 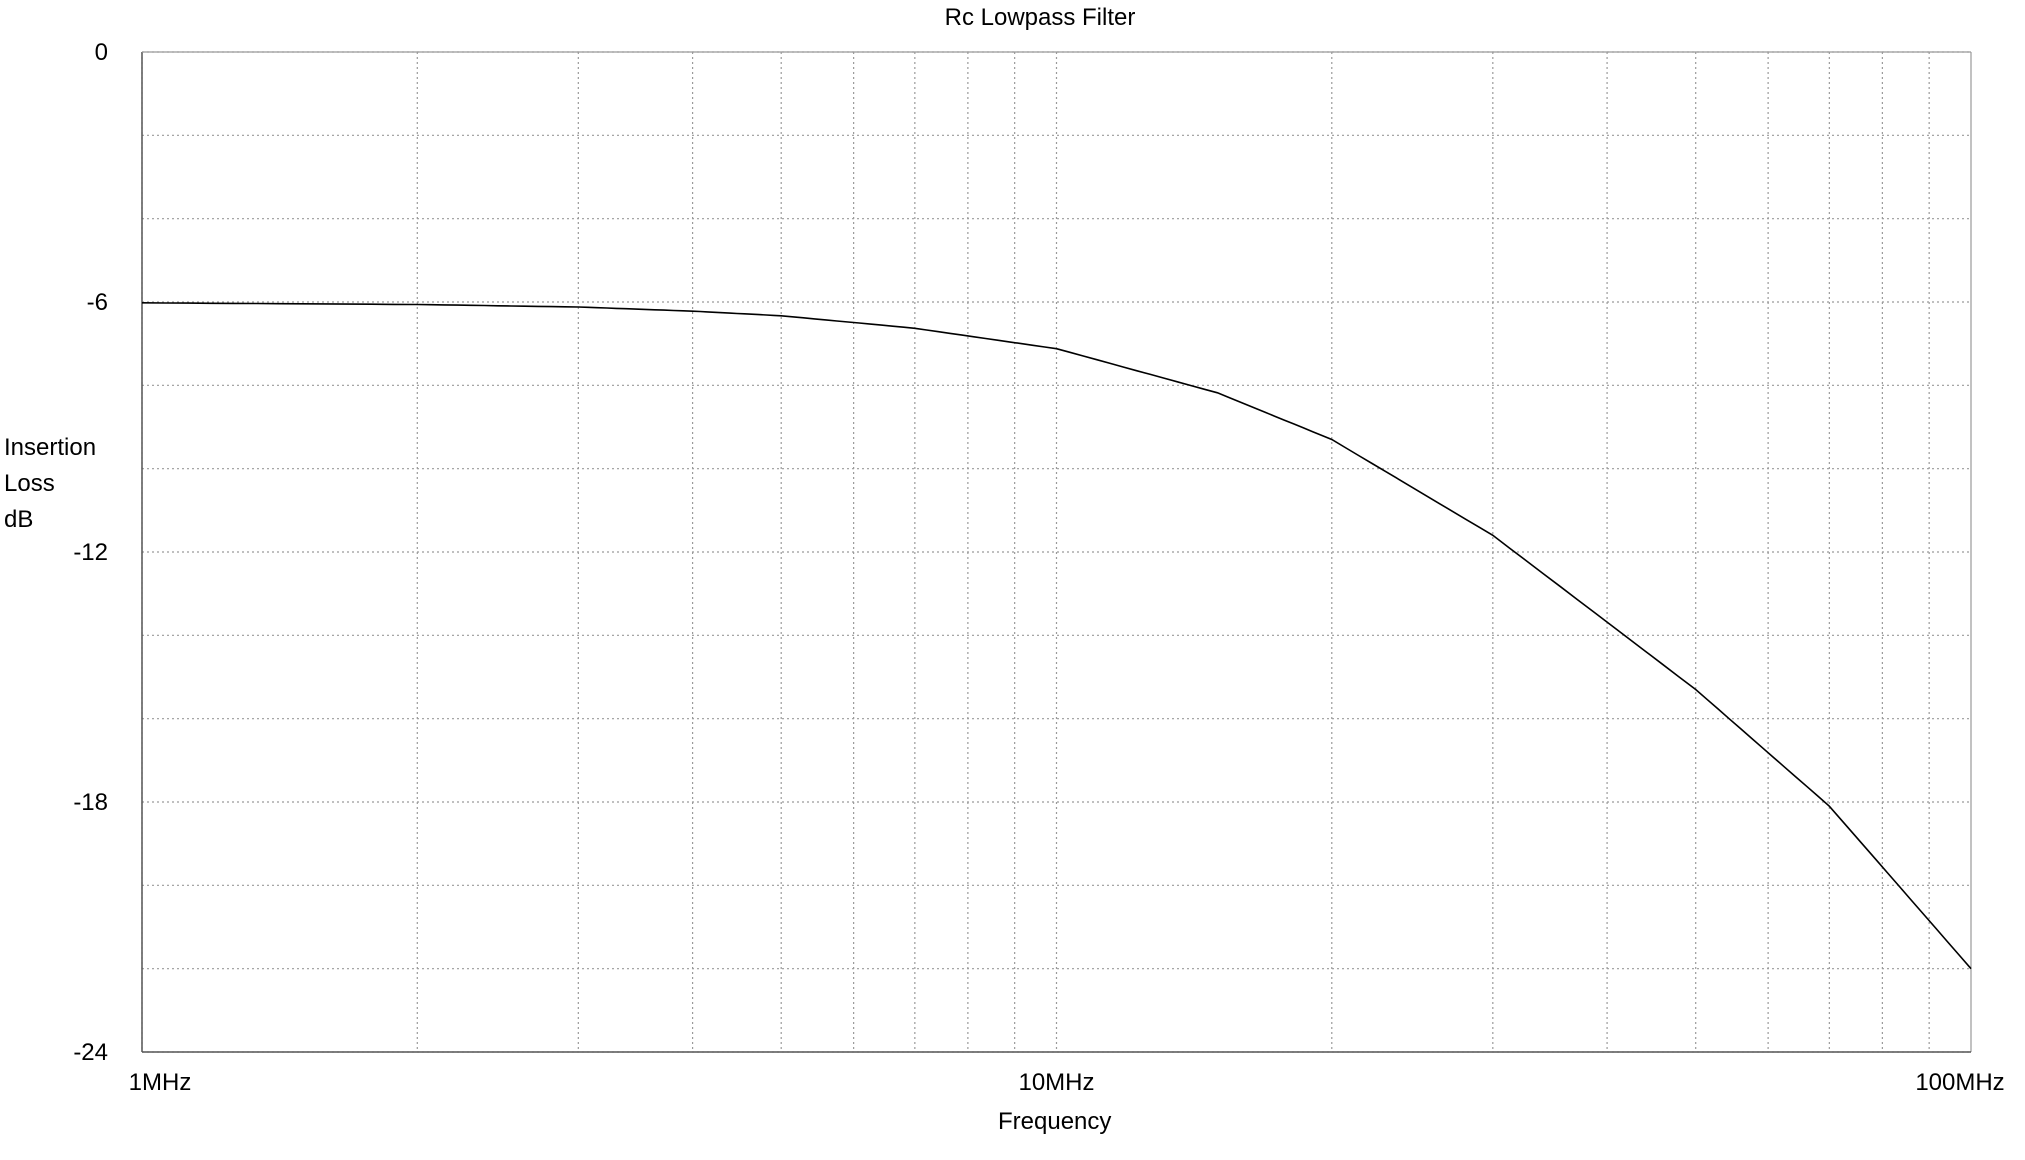 I want to click on y-axis-label-line: dB, so click(x=19, y=519).